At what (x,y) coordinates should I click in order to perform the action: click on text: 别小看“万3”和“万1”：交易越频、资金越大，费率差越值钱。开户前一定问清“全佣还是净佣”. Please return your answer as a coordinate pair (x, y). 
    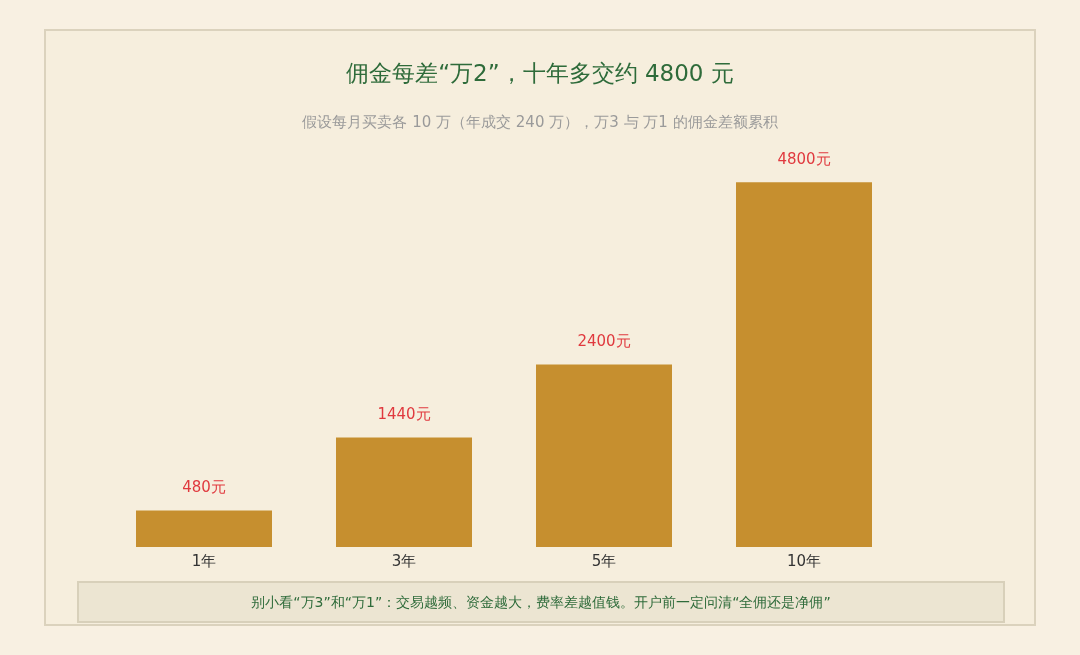
    Looking at the image, I should click on (541, 602).